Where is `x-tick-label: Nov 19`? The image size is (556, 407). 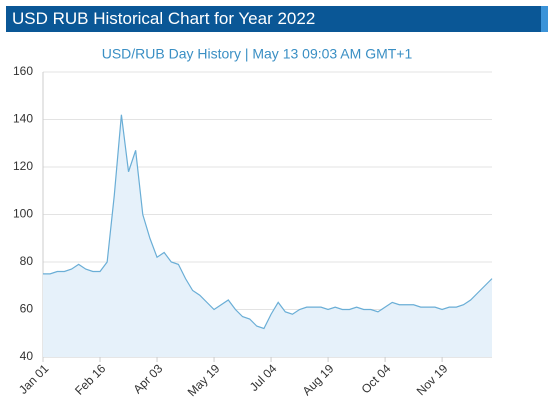
x-tick-label: Nov 19 is located at coordinates (432, 379).